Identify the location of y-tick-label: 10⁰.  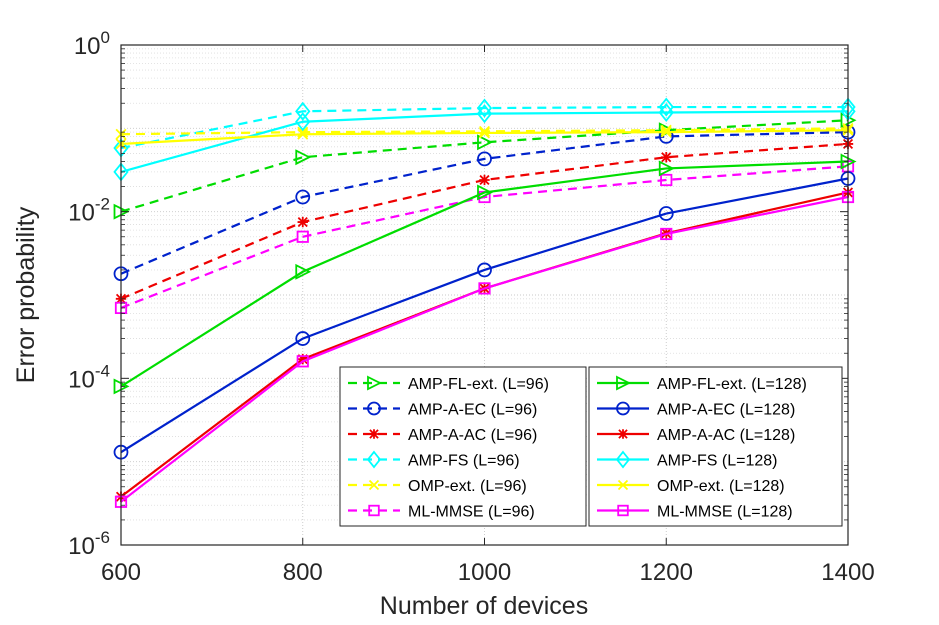
(92, 44).